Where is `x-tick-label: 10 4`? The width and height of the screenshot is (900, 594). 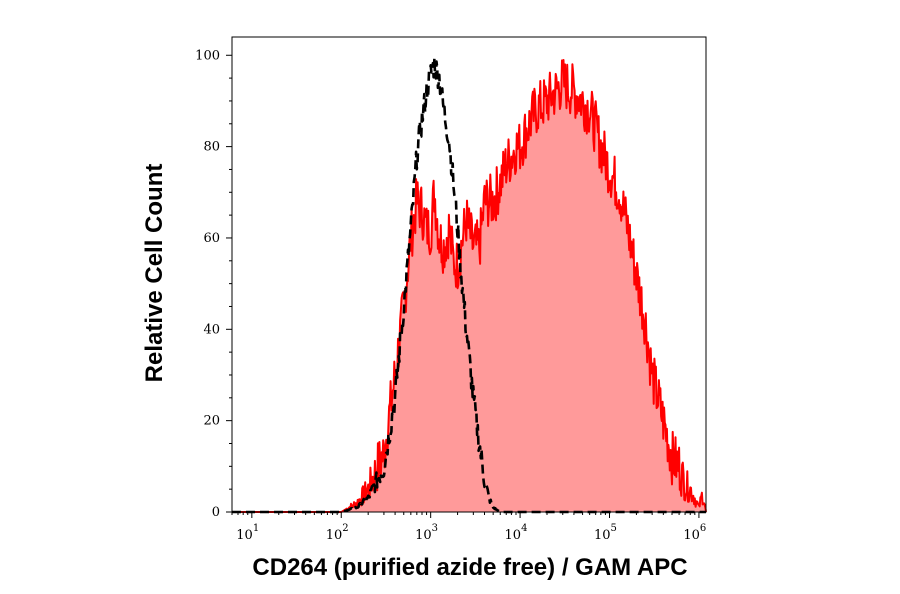 x-tick-label: 10 4 is located at coordinates (516, 533).